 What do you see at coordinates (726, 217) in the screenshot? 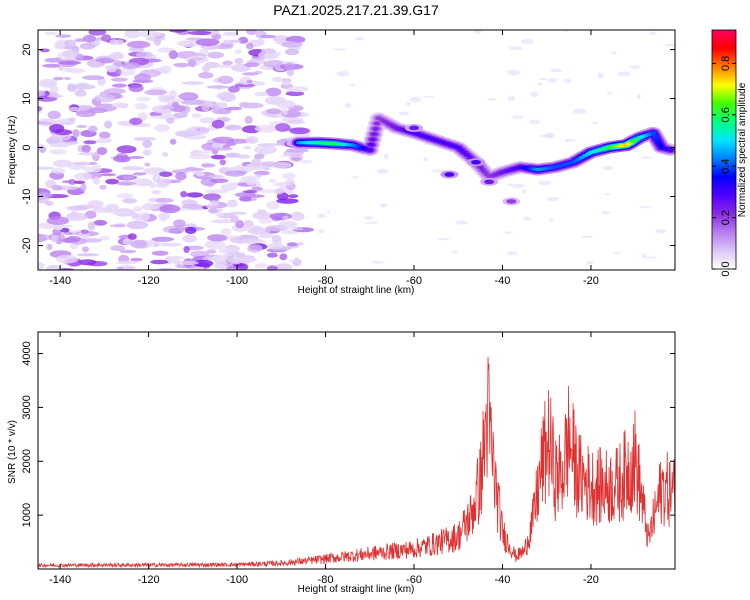
I see `colorbar-tick-label: 0.2` at bounding box center [726, 217].